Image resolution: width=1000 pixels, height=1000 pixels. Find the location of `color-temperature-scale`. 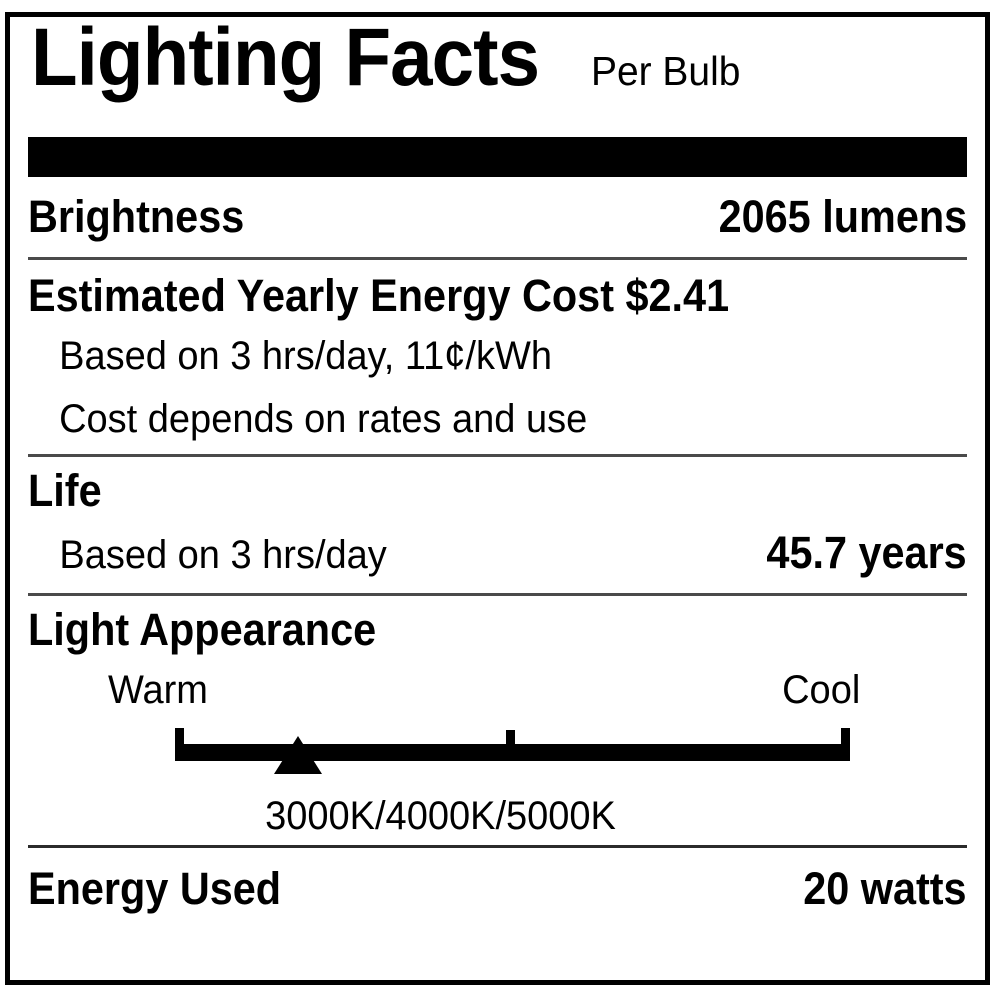

color-temperature-scale is located at coordinates (497, 751).